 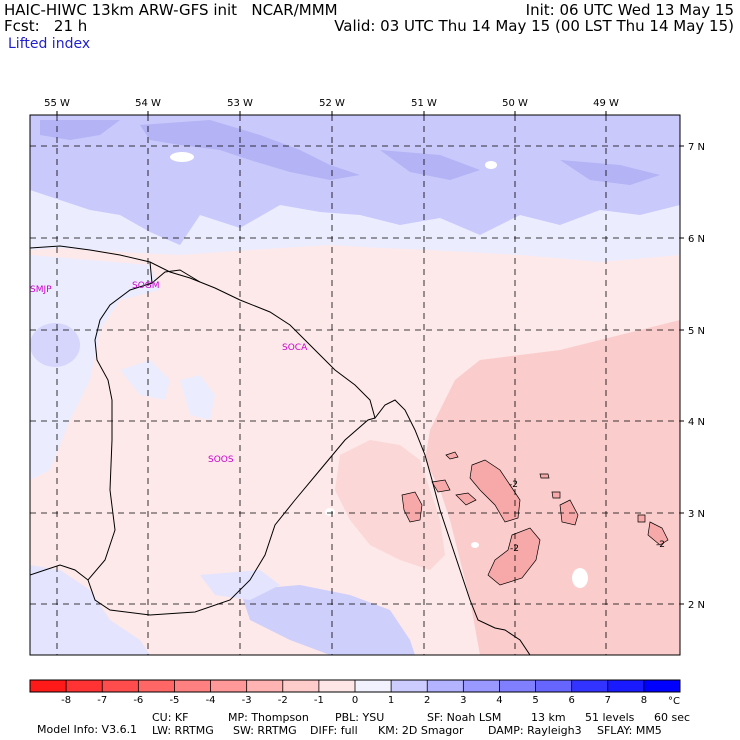 What do you see at coordinates (515, 103) in the screenshot?
I see `lon-label: 50 W` at bounding box center [515, 103].